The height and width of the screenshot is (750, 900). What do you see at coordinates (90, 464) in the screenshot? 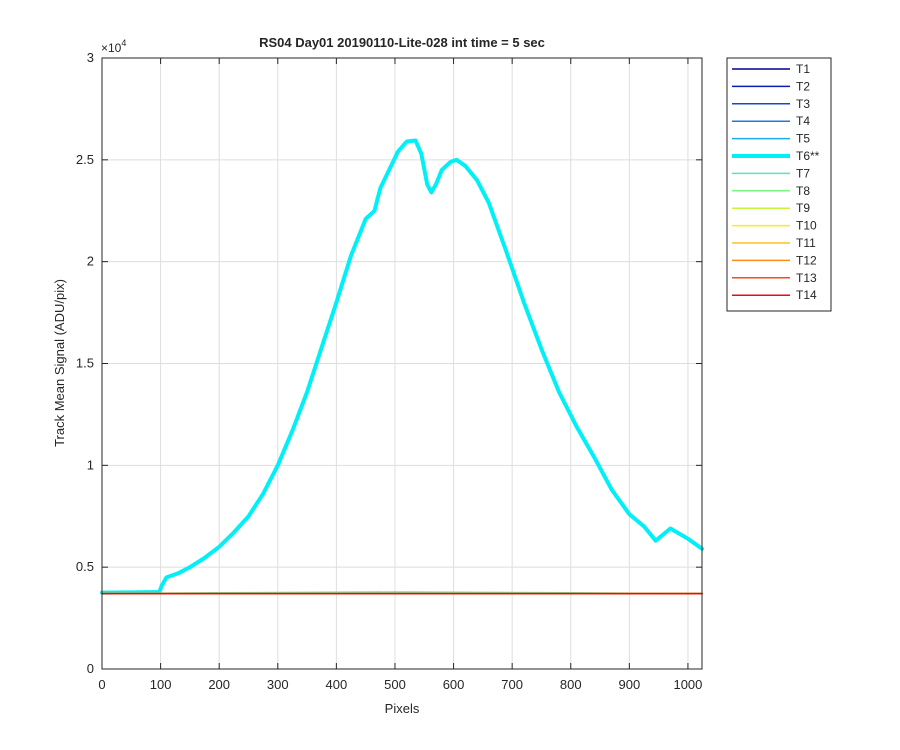
I see `y-tick-label: 1` at bounding box center [90, 464].